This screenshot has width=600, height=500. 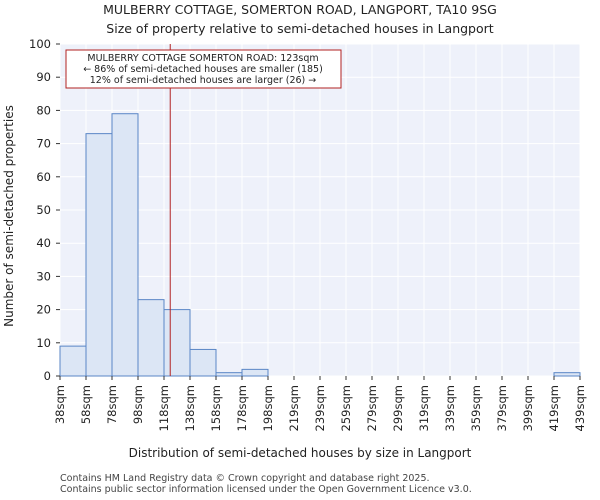 I want to click on x-tick-label: 319sqm, so click(x=424, y=408).